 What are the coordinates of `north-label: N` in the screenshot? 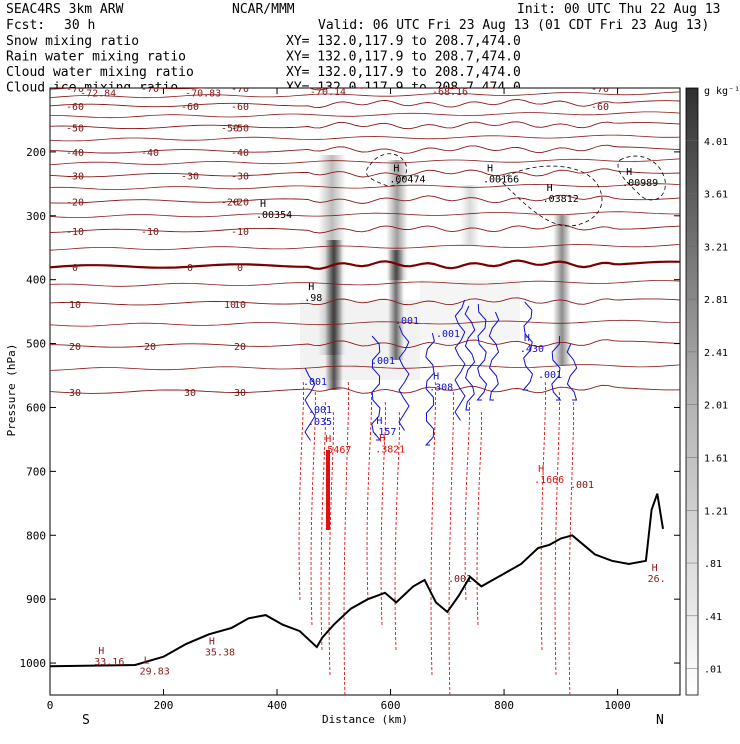 It's located at (660, 720).